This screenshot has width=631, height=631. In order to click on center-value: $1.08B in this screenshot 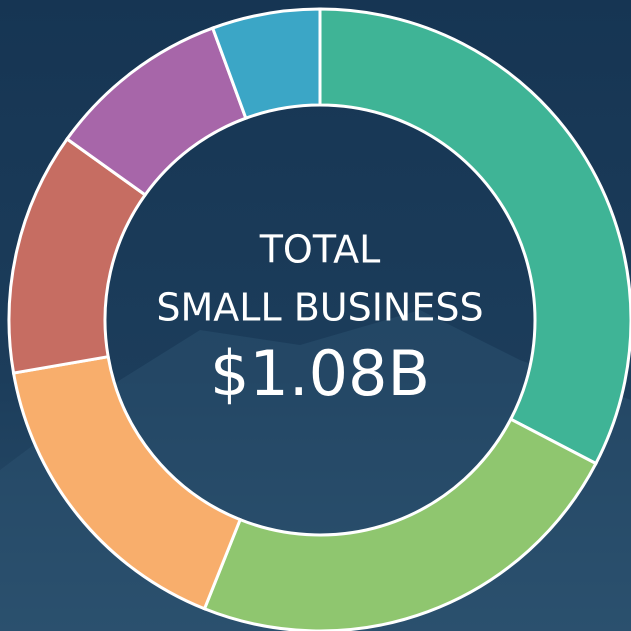, I will do `click(320, 373)`.